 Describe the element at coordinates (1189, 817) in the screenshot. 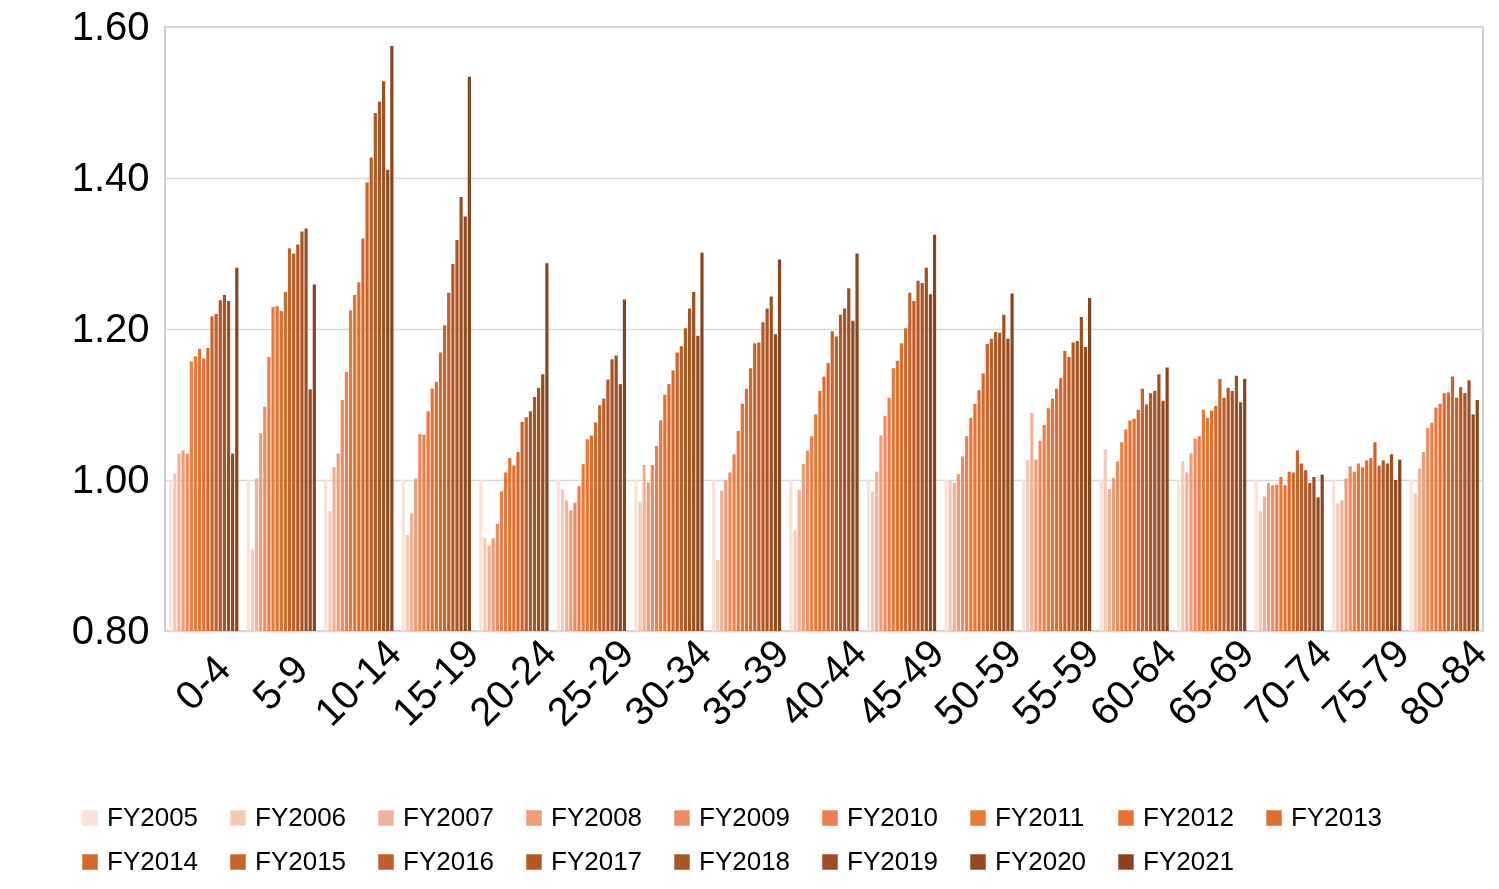

I see `legend-label: FY2012` at that location.